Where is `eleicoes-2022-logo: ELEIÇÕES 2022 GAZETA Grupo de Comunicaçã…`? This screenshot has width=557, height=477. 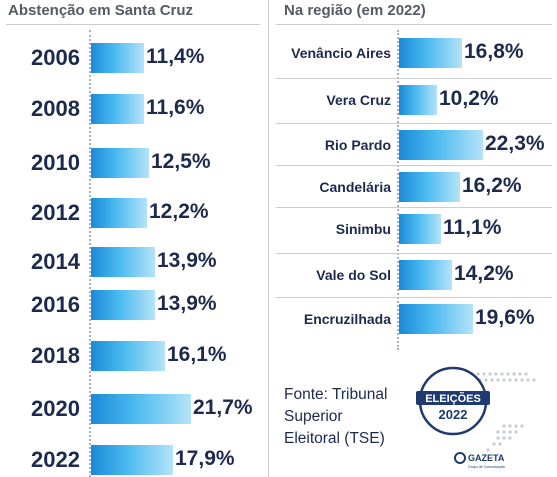
eleicoes-2022-logo: ELEIÇÕES 2022 GAZETA Grupo de Comunicaçã… is located at coordinates (476, 417).